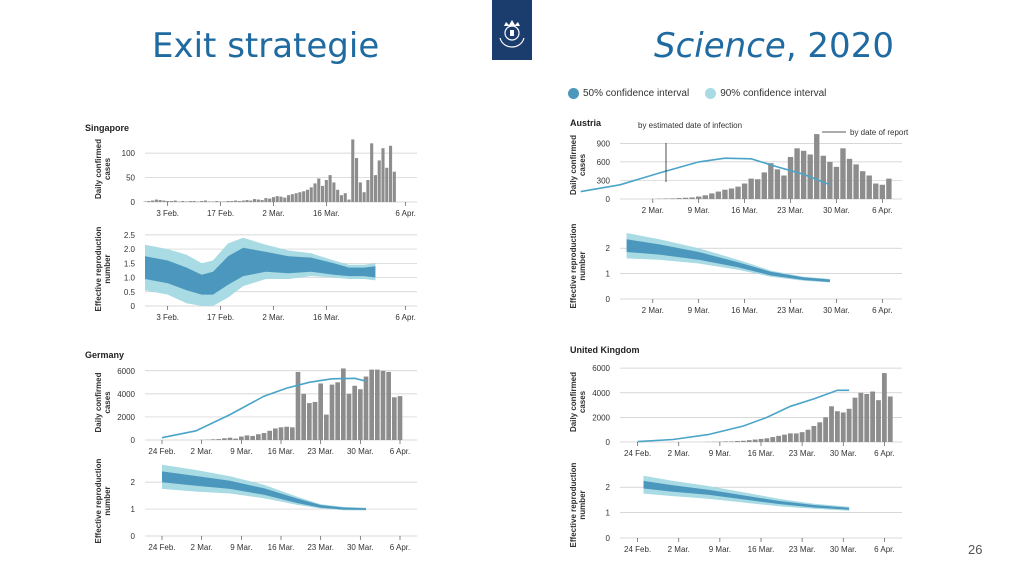 The image size is (1024, 576). Describe the element at coordinates (220, 317) in the screenshot. I see `repro-xtick-label: 17 Feb.` at that location.